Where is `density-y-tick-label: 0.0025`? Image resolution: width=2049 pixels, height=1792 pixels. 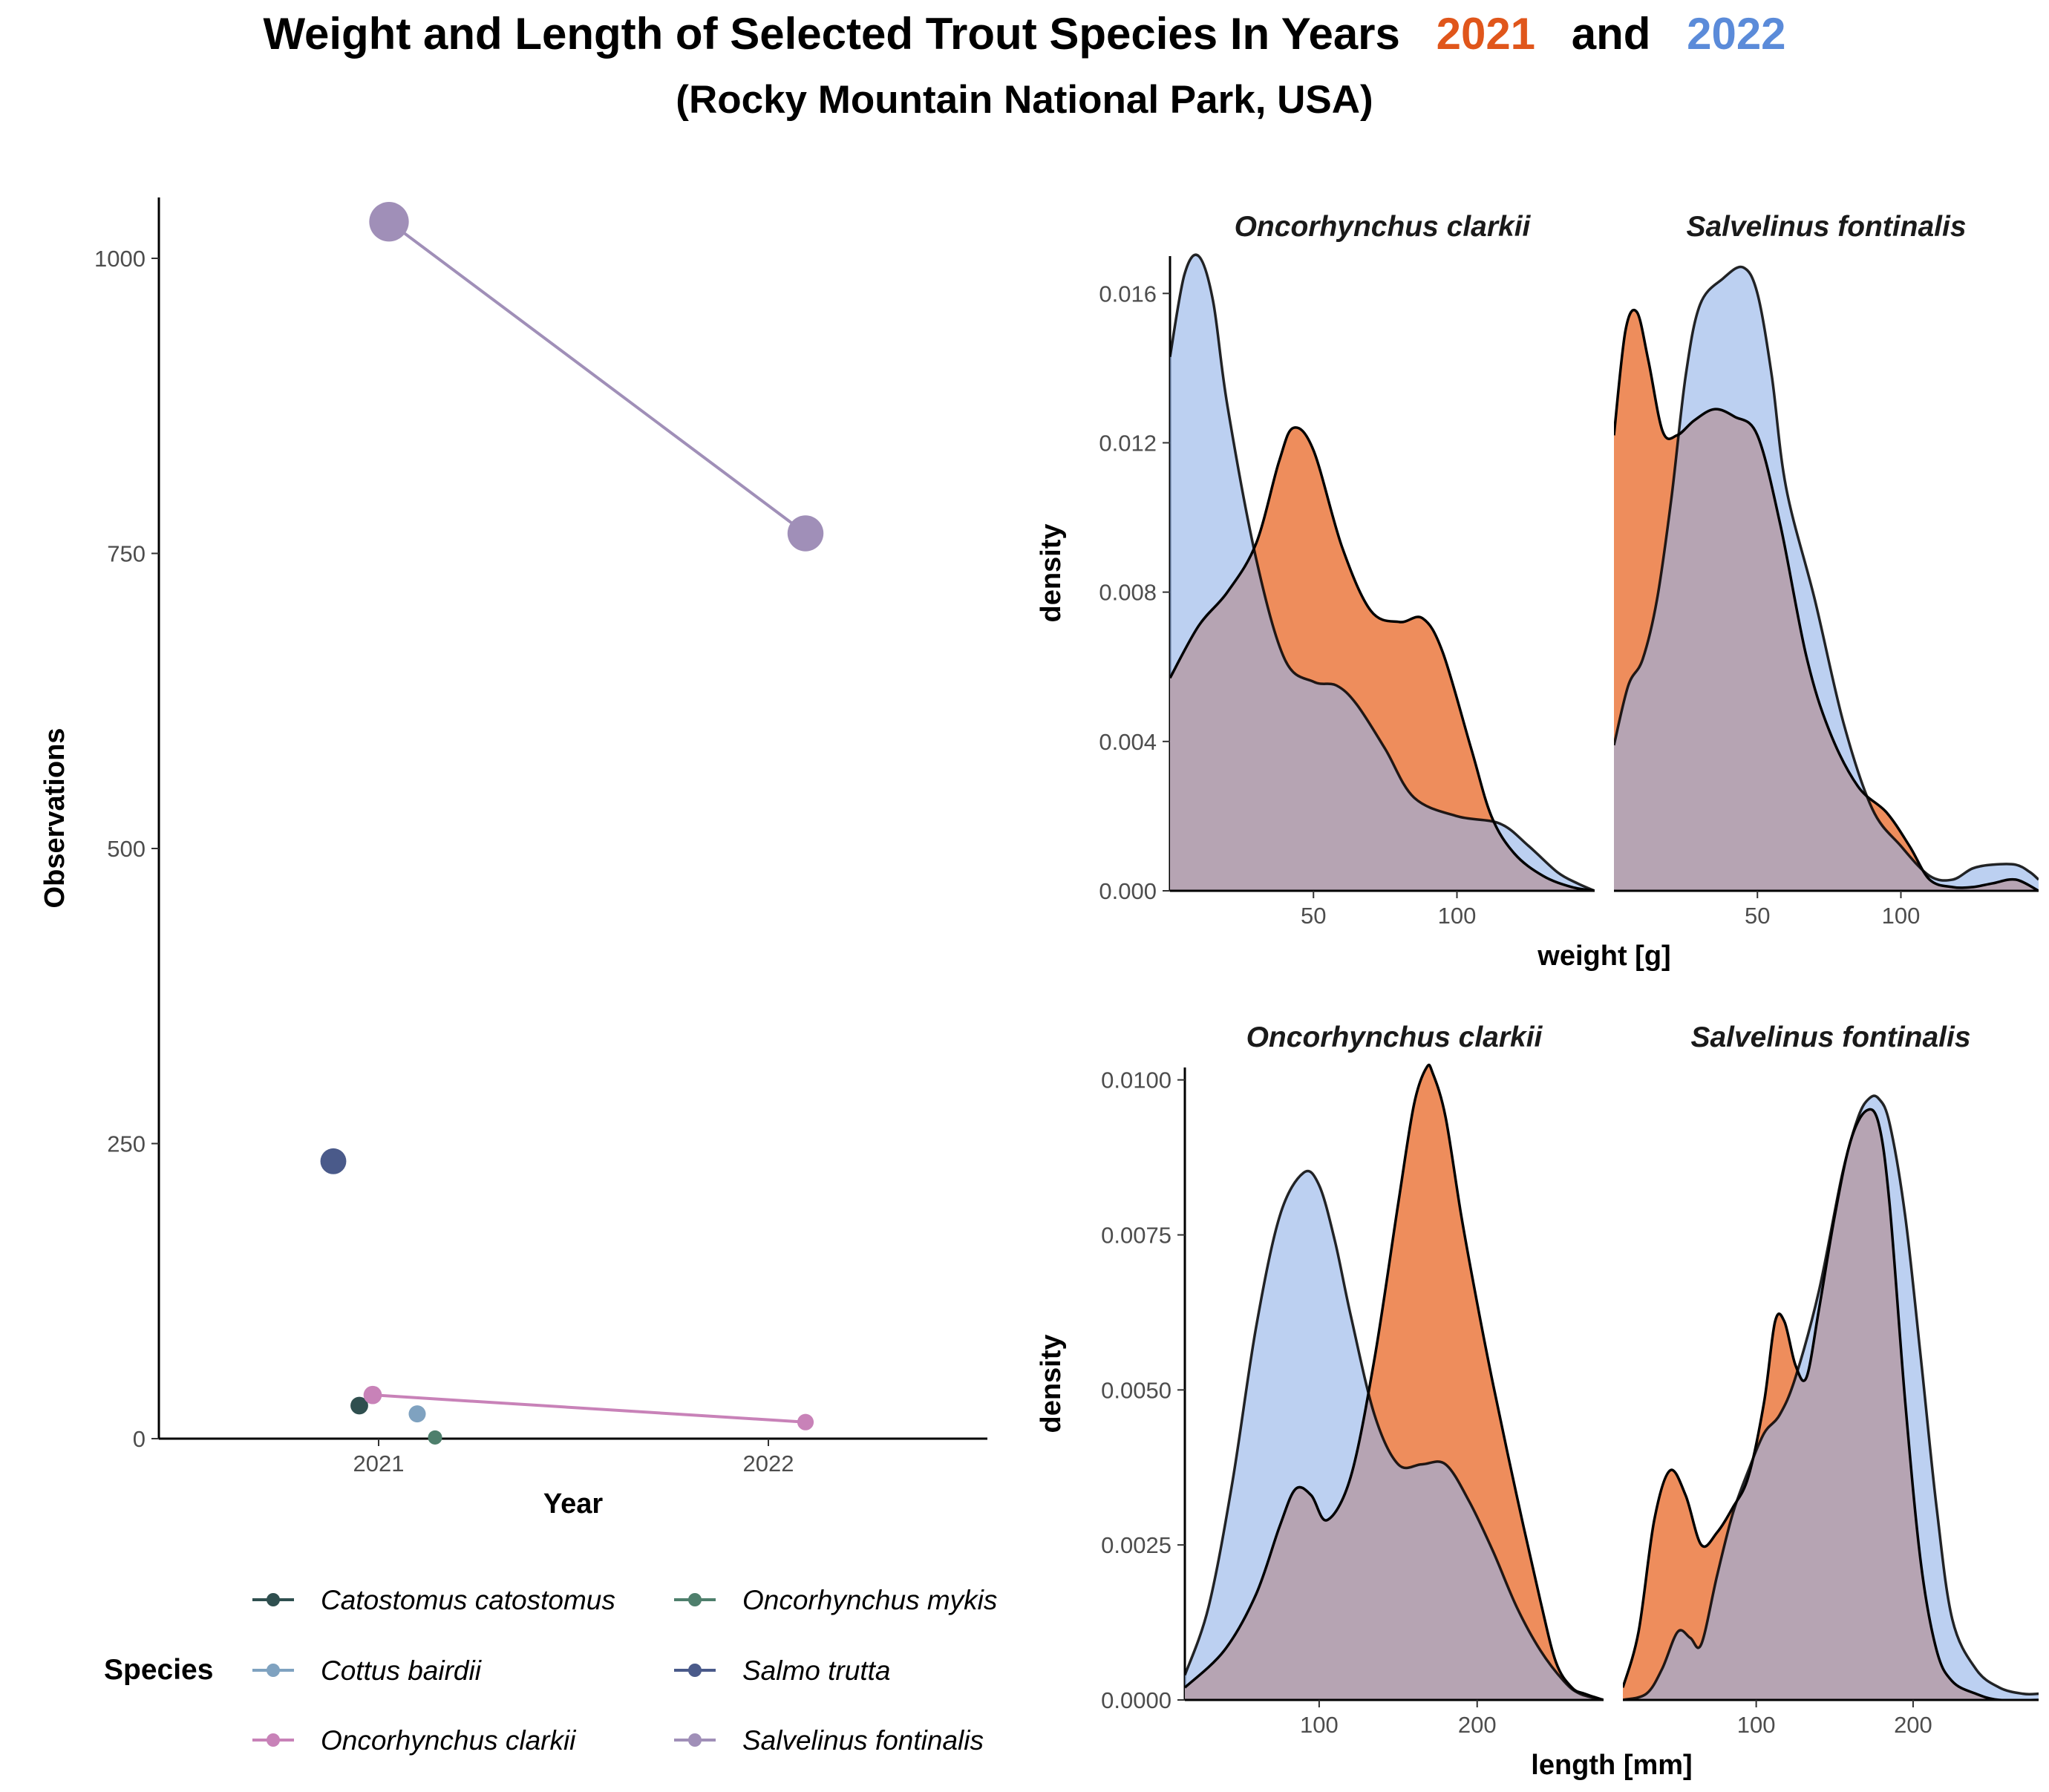 density-y-tick-label: 0.0025 is located at coordinates (1136, 1545).